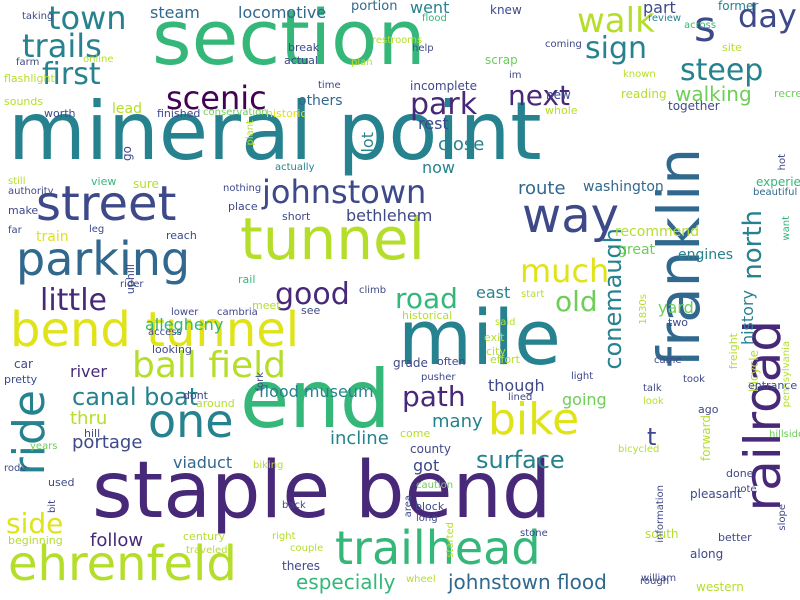  What do you see at coordinates (307, 548) in the screenshot?
I see `cloud-word: couple` at bounding box center [307, 548].